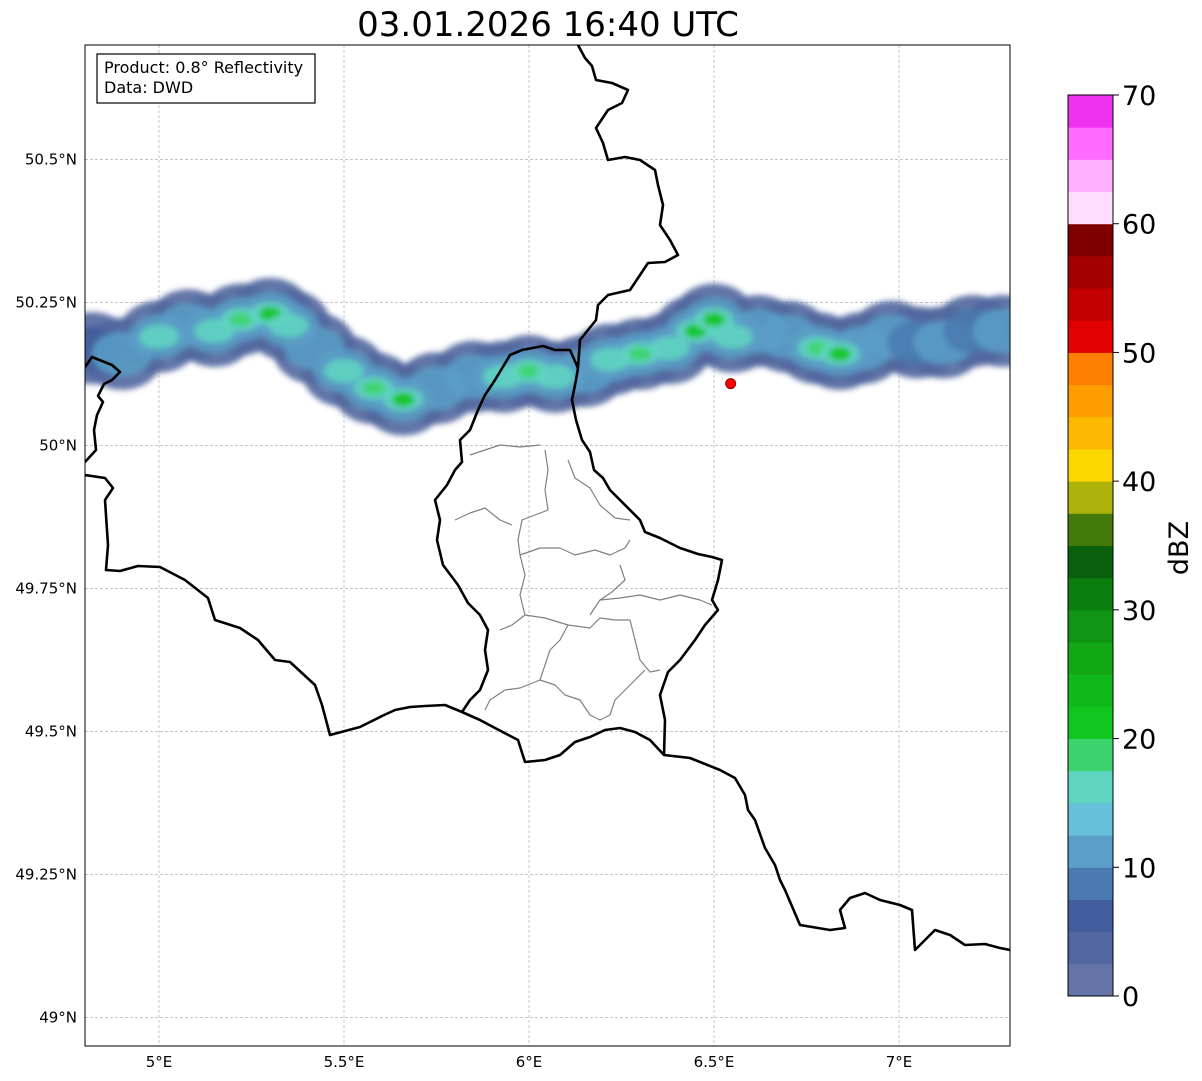 This screenshot has width=1202, height=1081. Describe the element at coordinates (583, 582) in the screenshot. I see `region-borders-luxembourg` at that location.